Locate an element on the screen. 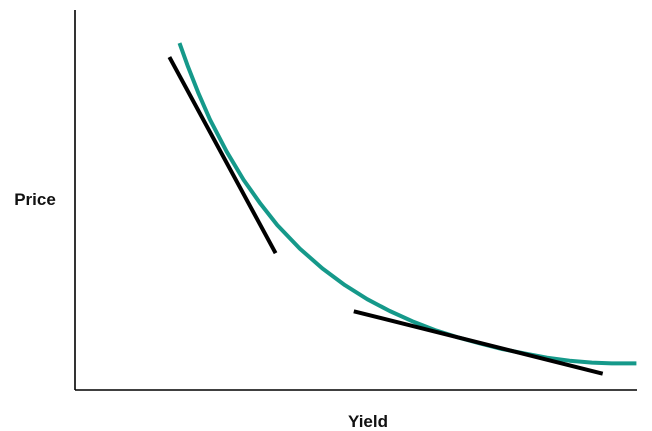  y-axis-label: Price is located at coordinates (35, 199).